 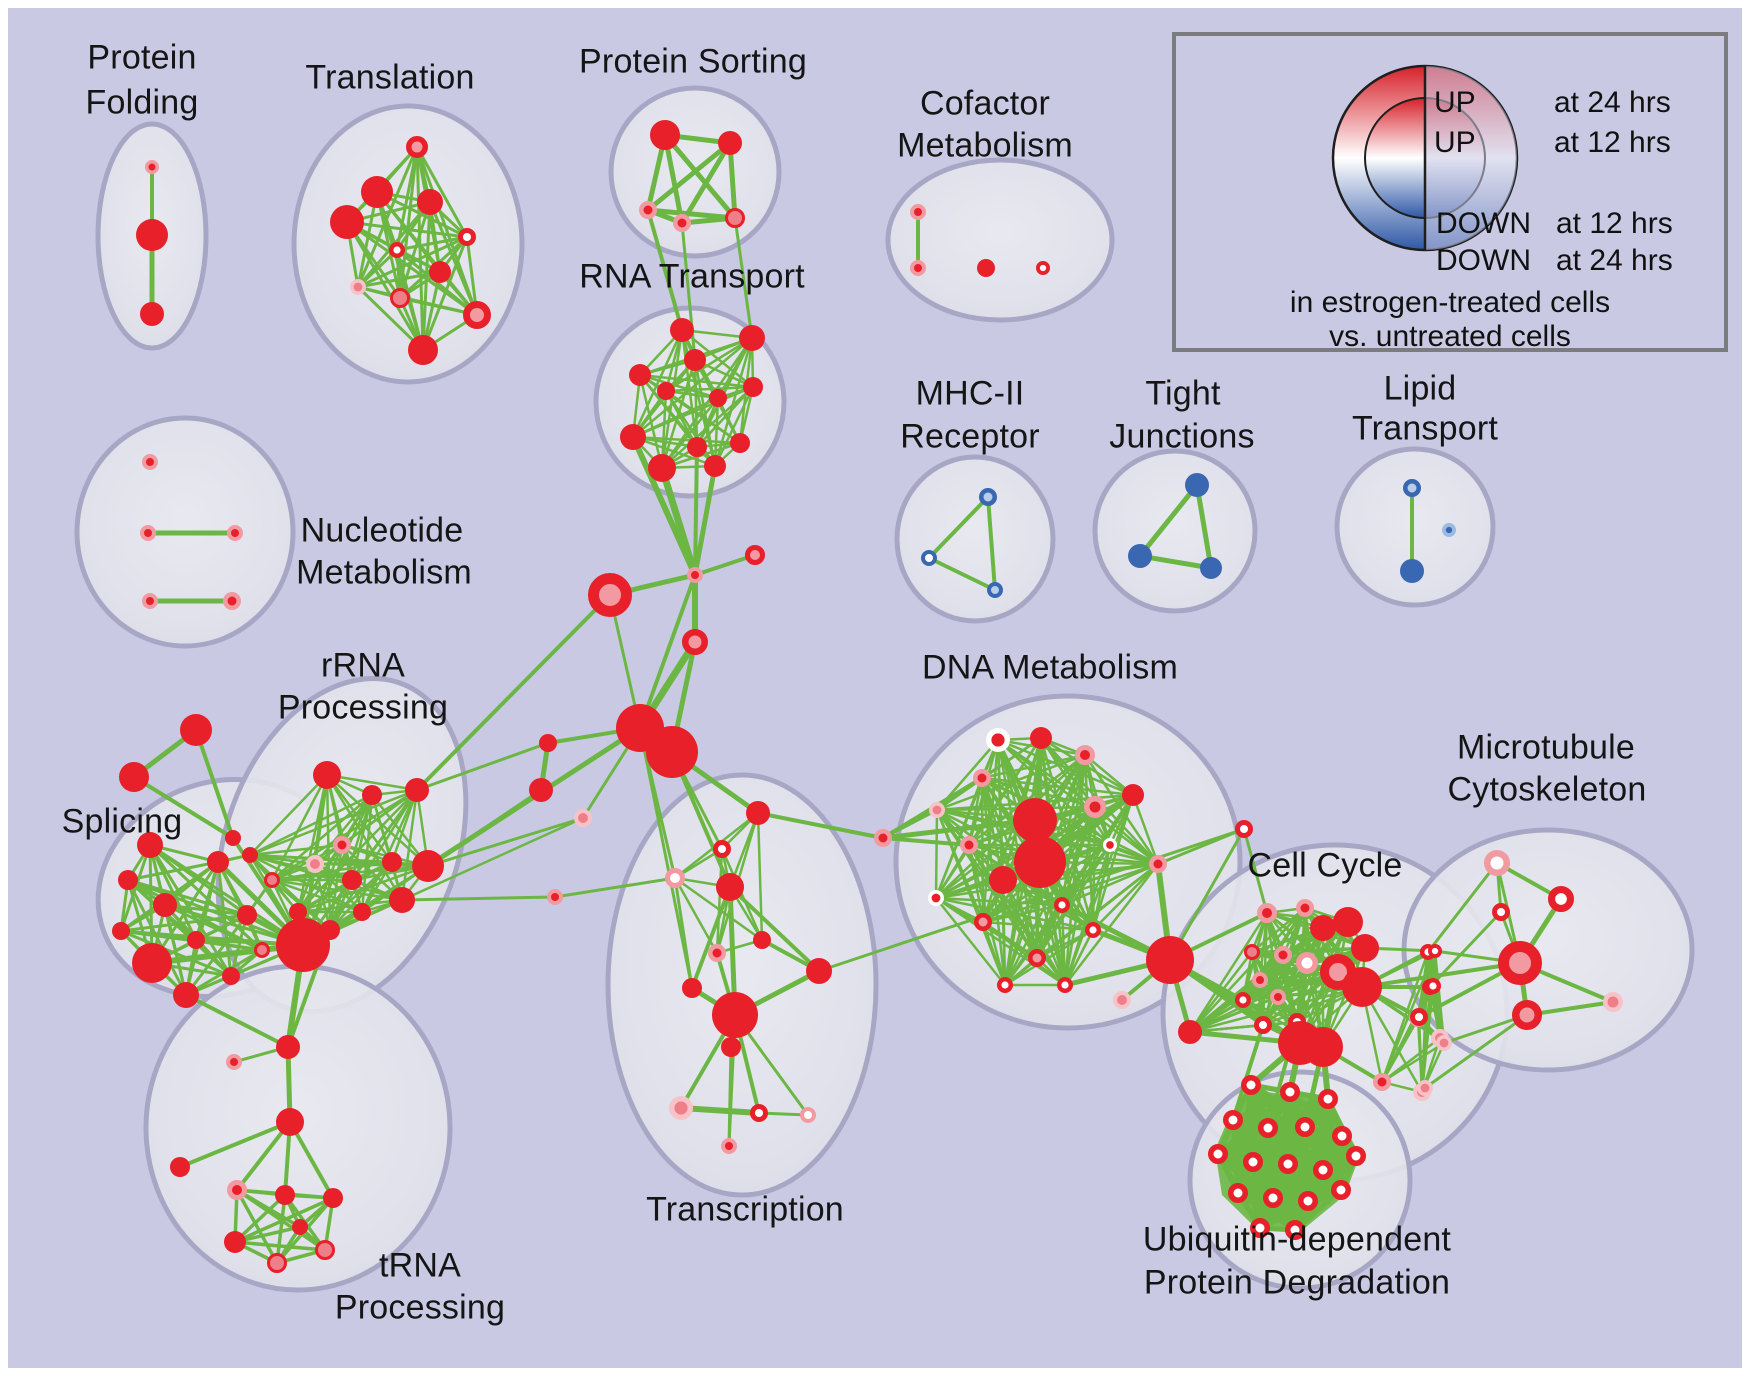 I want to click on node-n6, so click(x=666, y=391).